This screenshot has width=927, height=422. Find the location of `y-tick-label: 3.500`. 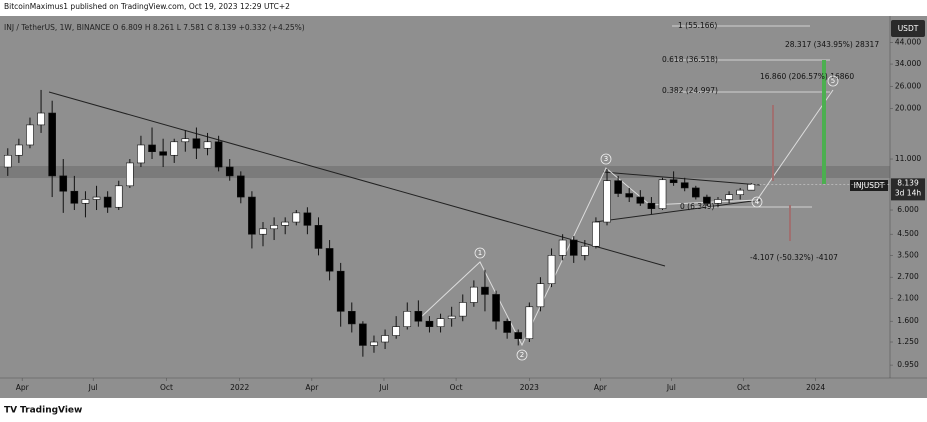

y-tick-label: 3.500 is located at coordinates (908, 254).